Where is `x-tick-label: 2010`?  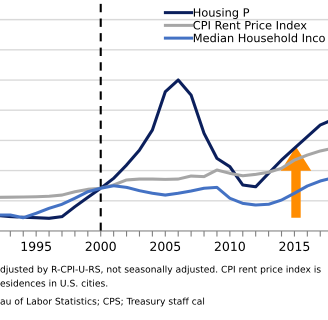
x-tick-label: 2010 is located at coordinates (229, 247).